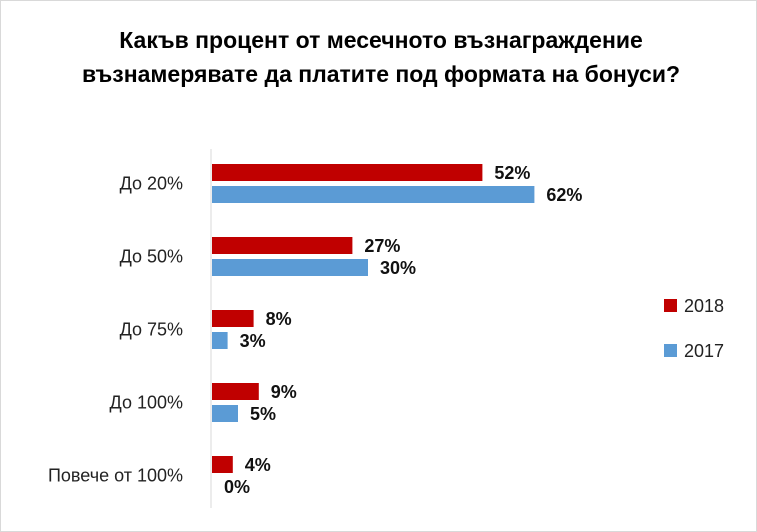  Describe the element at coordinates (222, 464) in the screenshot. I see `bar-2018-повече-от-100` at that location.